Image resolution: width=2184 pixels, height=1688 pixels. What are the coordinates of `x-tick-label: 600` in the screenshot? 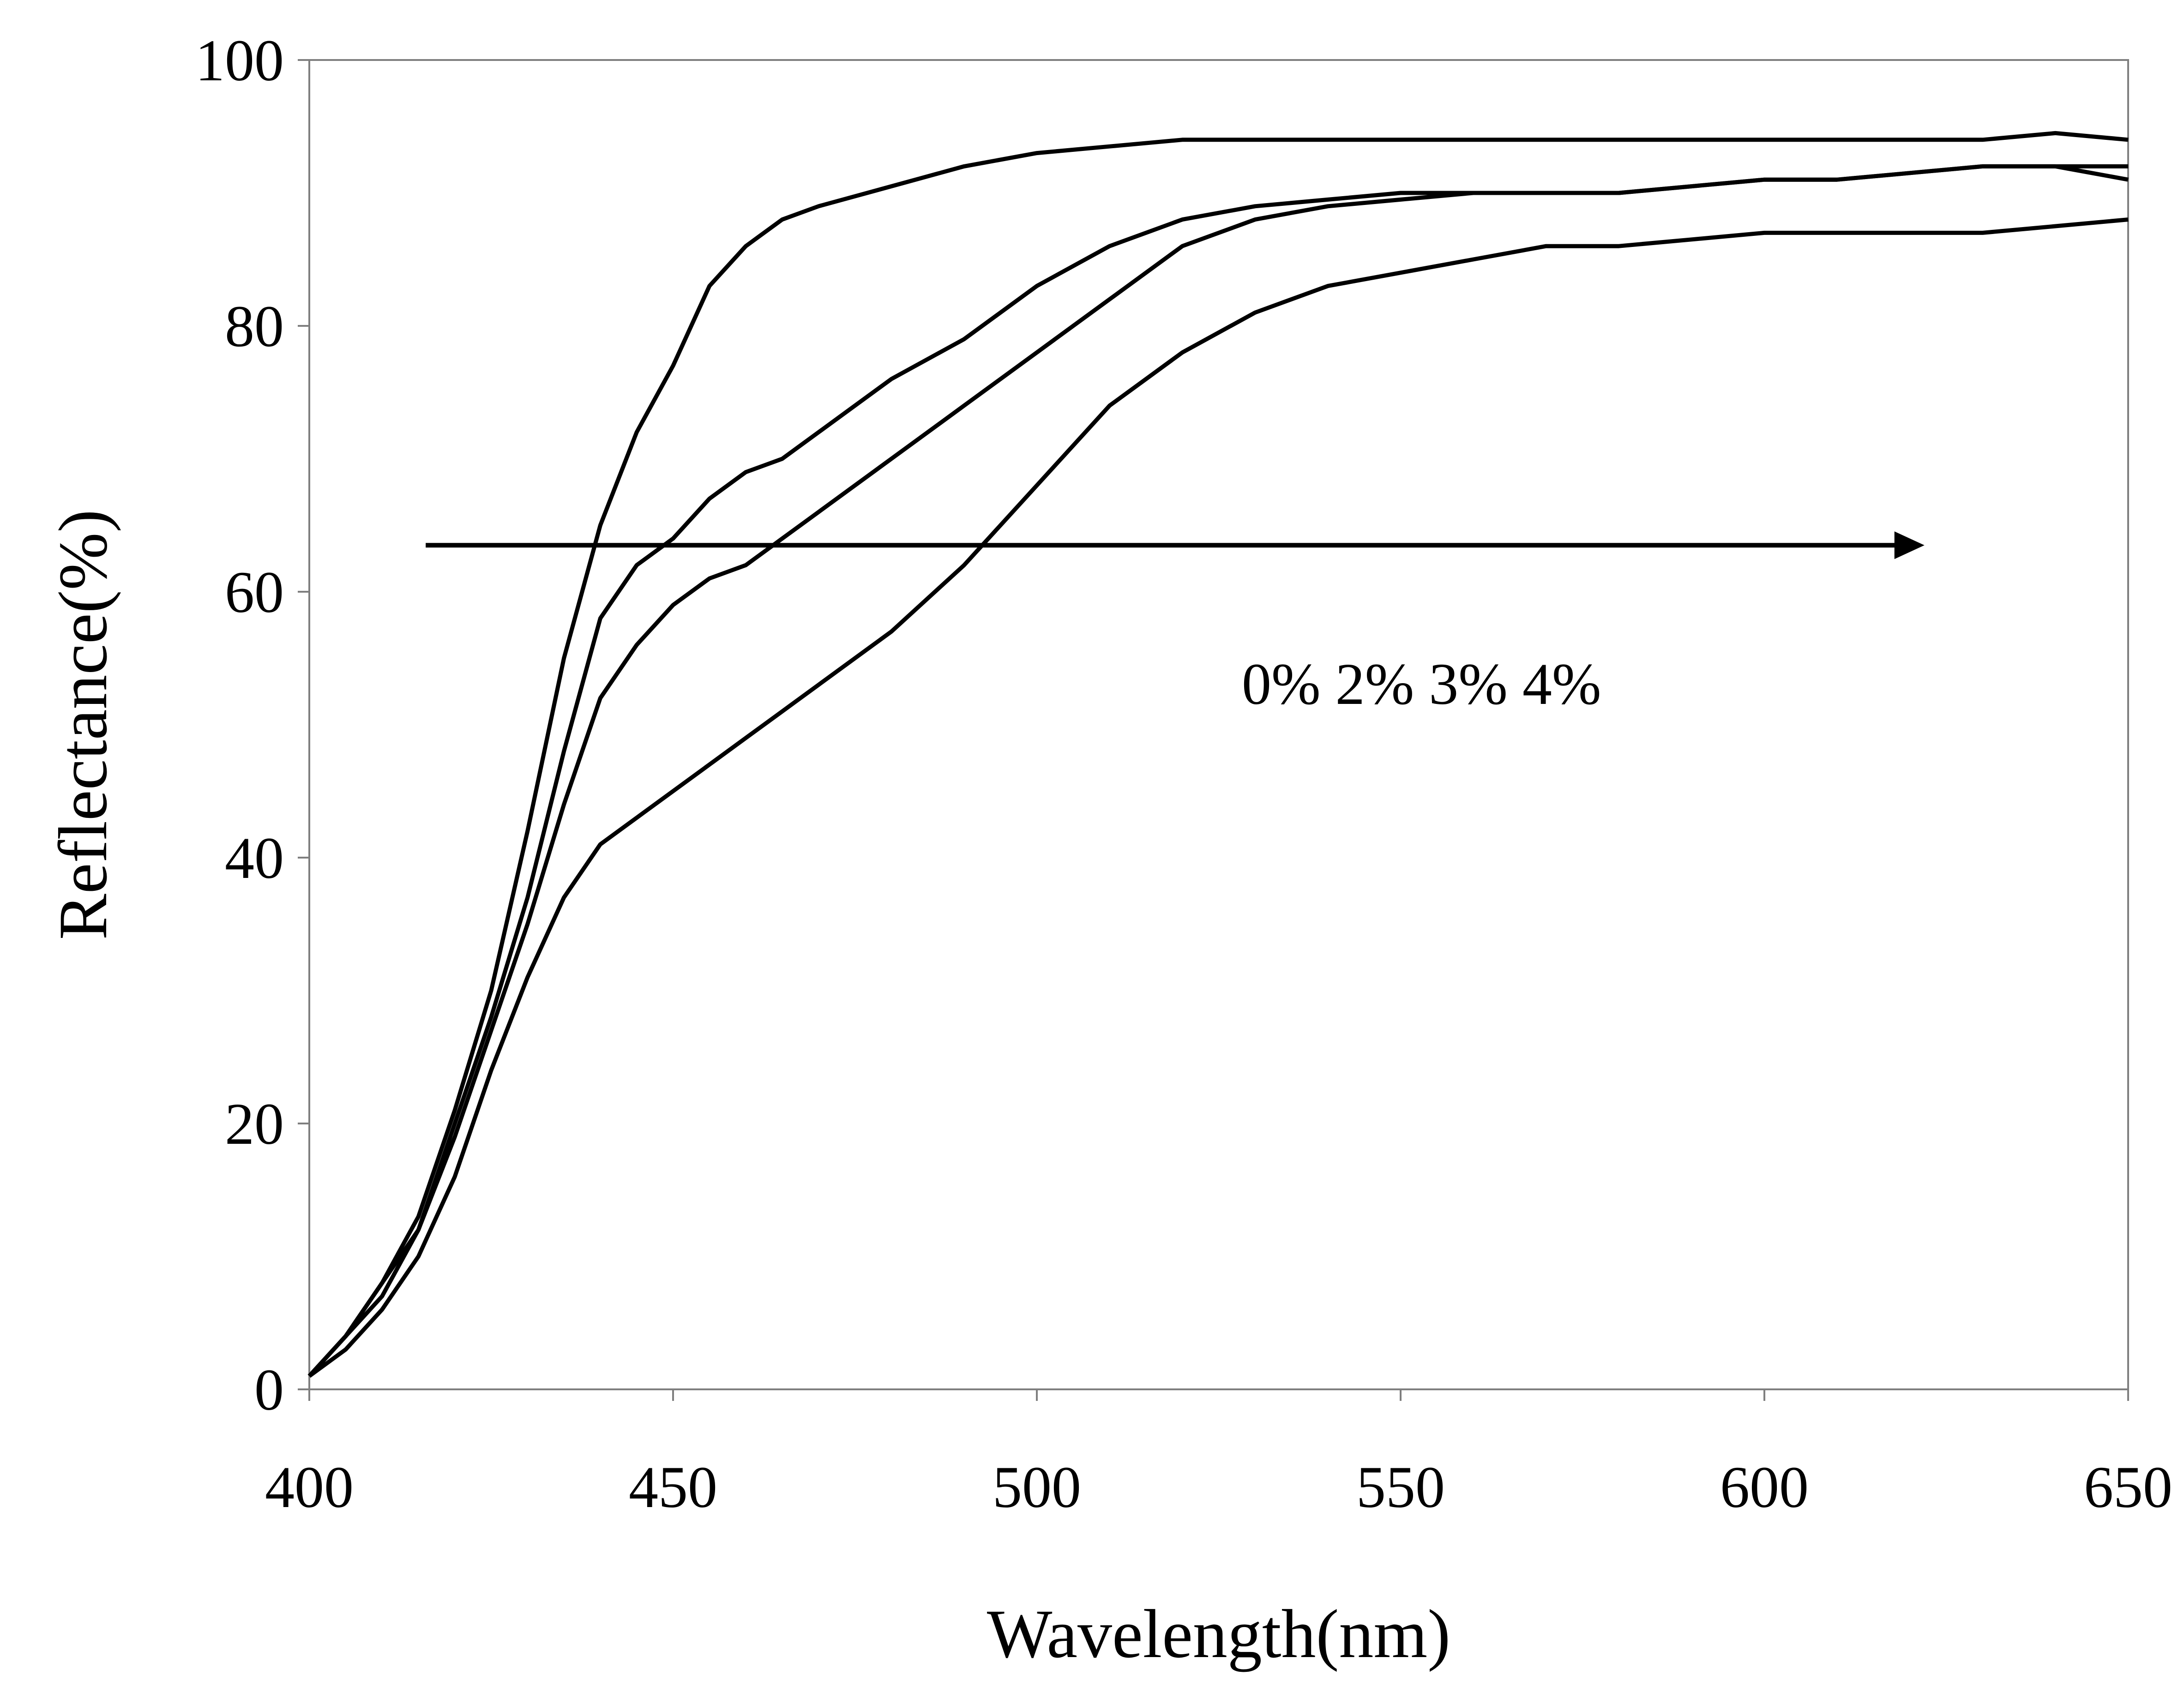 It's located at (1764, 1487).